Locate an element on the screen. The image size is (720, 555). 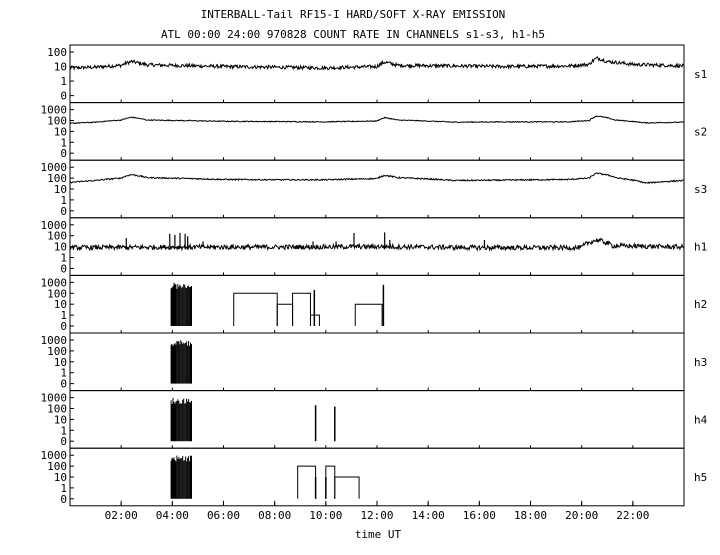
x-tick-label: 16:00 is located at coordinates (479, 515).